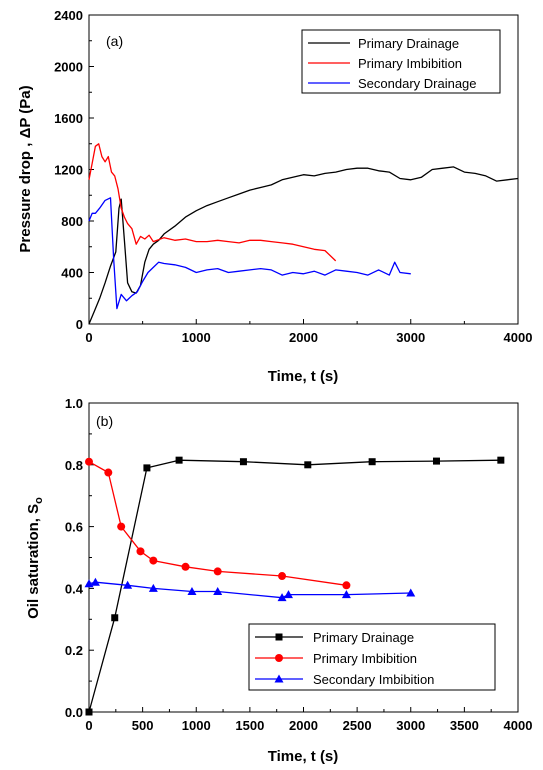  Describe the element at coordinates (357, 725) in the screenshot. I see `x-tick-label: 2500` at that location.